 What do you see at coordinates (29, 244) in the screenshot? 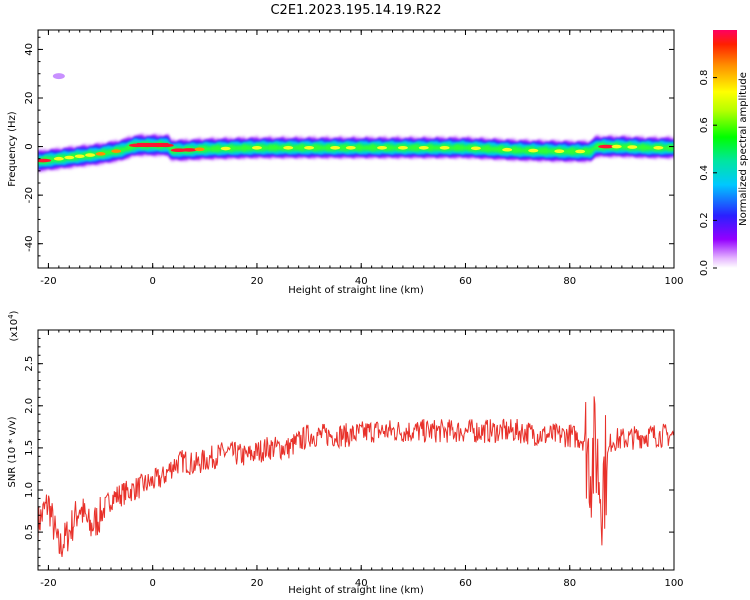
I see `spectrogram-ytick-label: -40` at bounding box center [29, 244].